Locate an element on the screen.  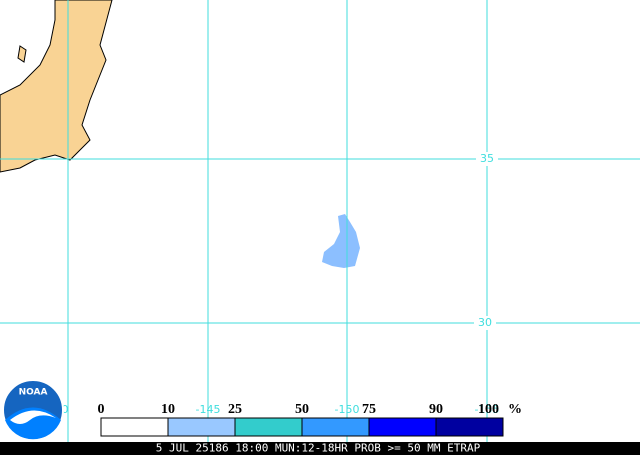
footer-bar is located at coordinates (320, 448).